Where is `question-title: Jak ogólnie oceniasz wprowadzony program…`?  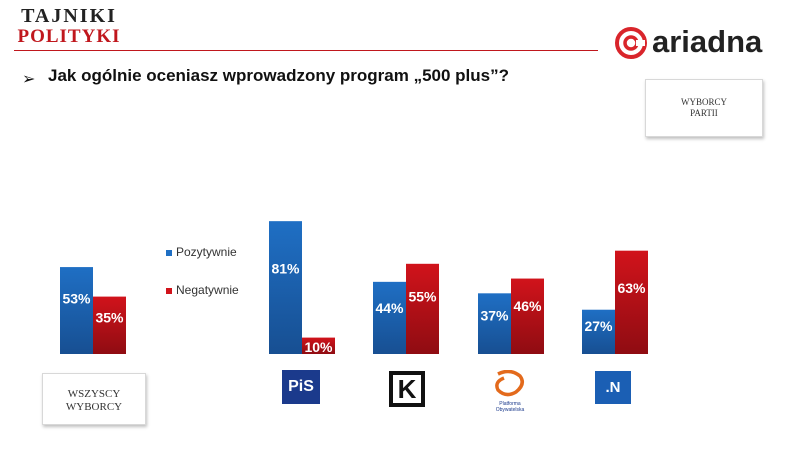
question-title: Jak ogólnie oceniasz wprowadzony program… is located at coordinates (278, 75).